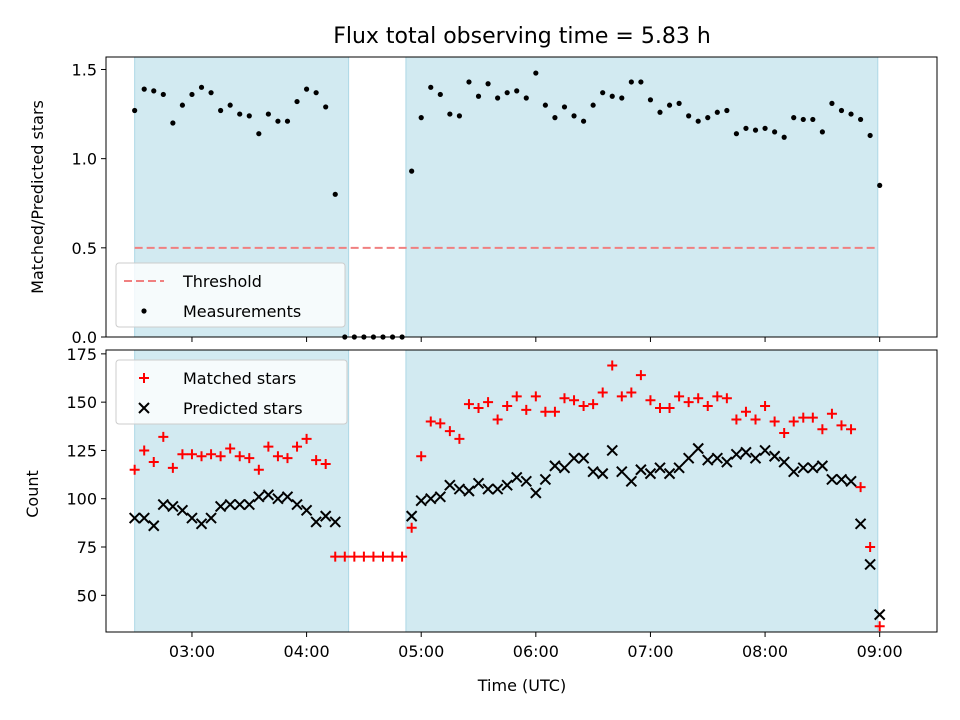 This screenshot has height=720, width=960. Describe the element at coordinates (81, 402) in the screenshot. I see `y-tick-label: 150` at that location.